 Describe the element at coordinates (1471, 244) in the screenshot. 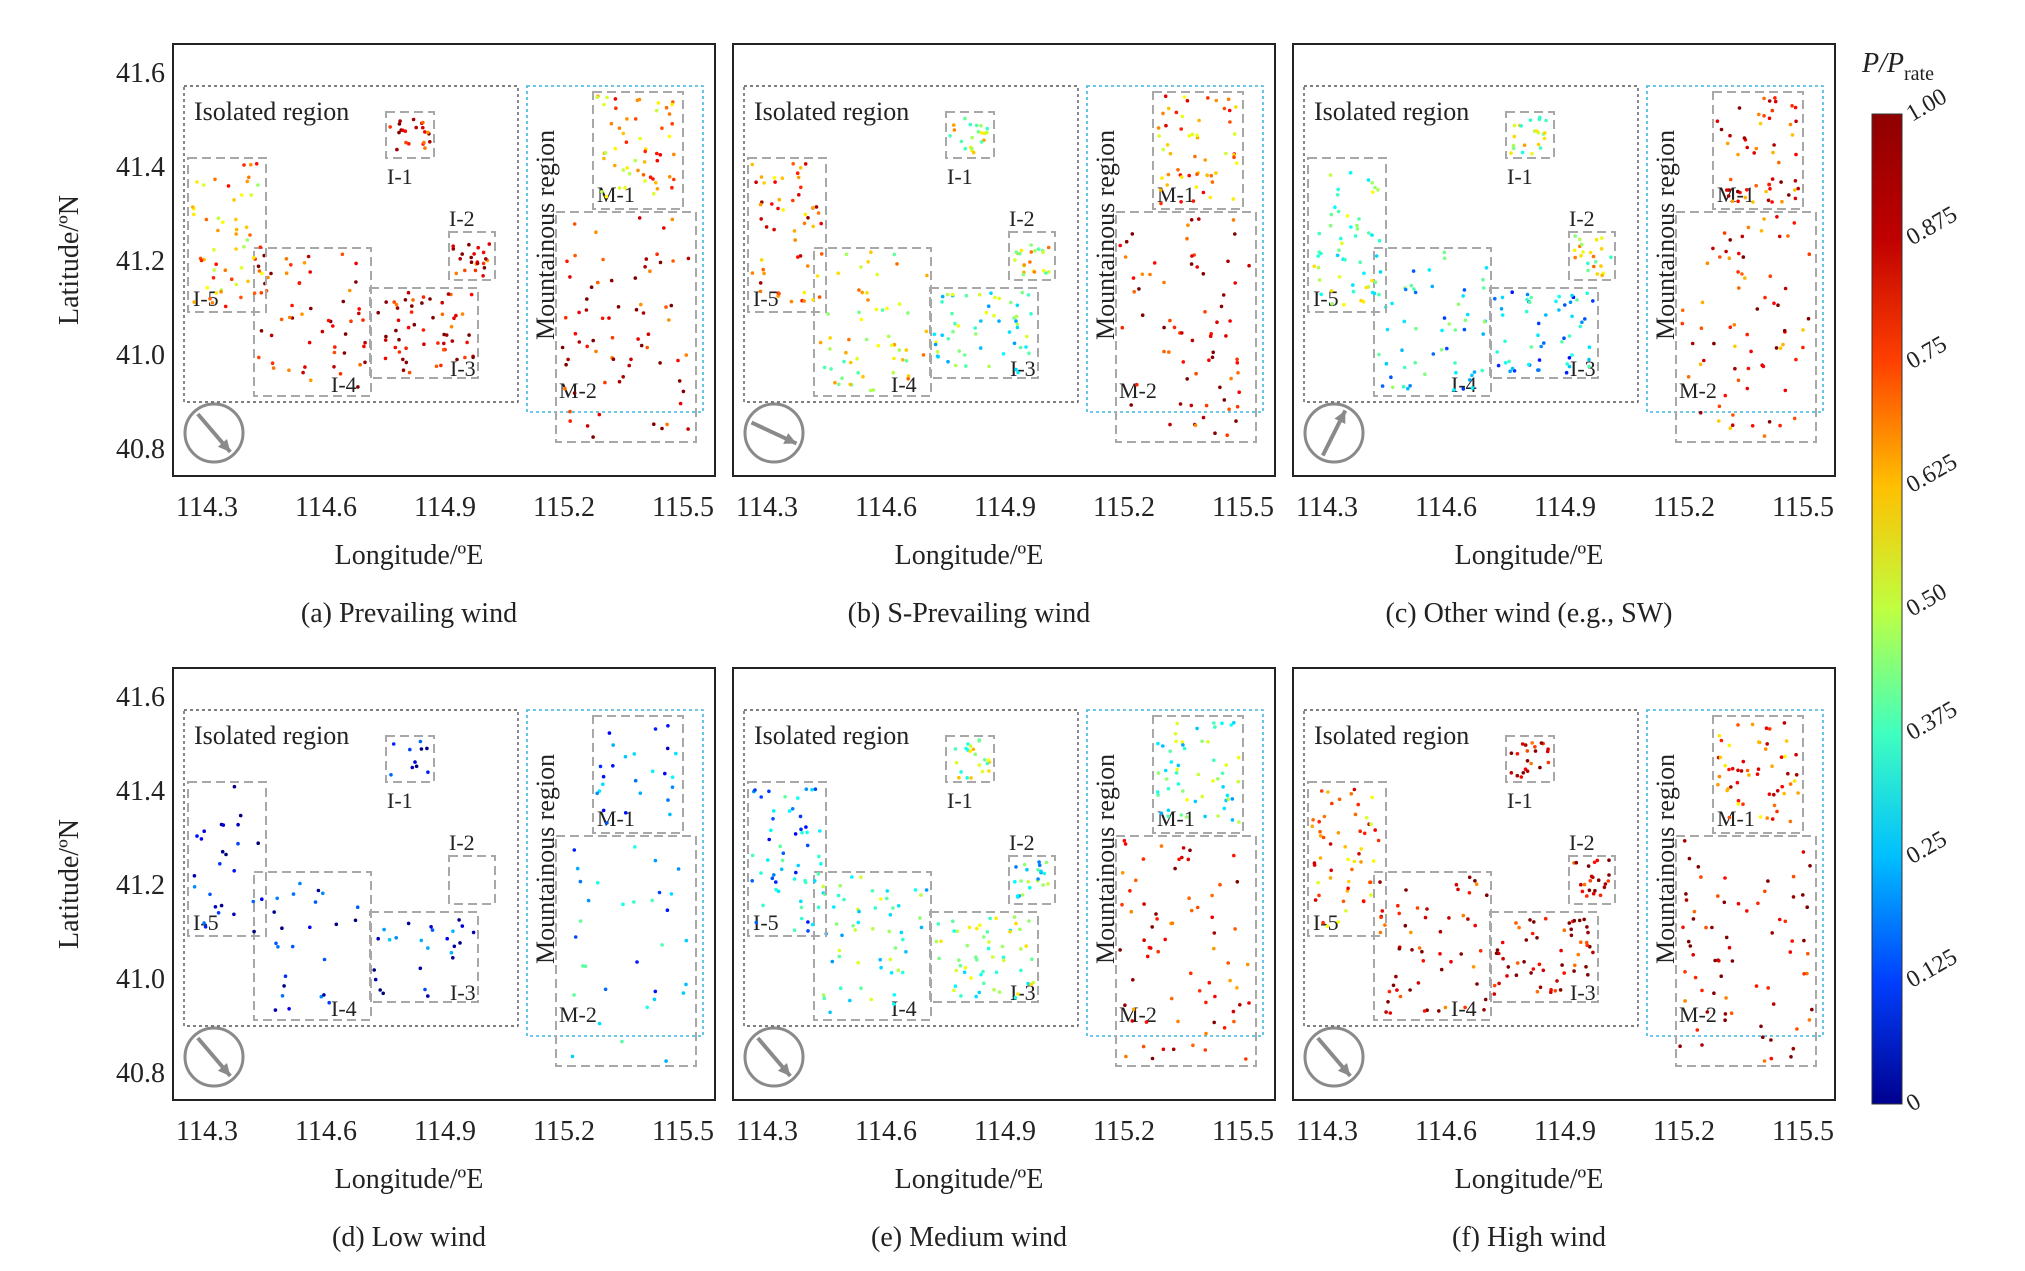

I see `isolated-region-box` at that location.